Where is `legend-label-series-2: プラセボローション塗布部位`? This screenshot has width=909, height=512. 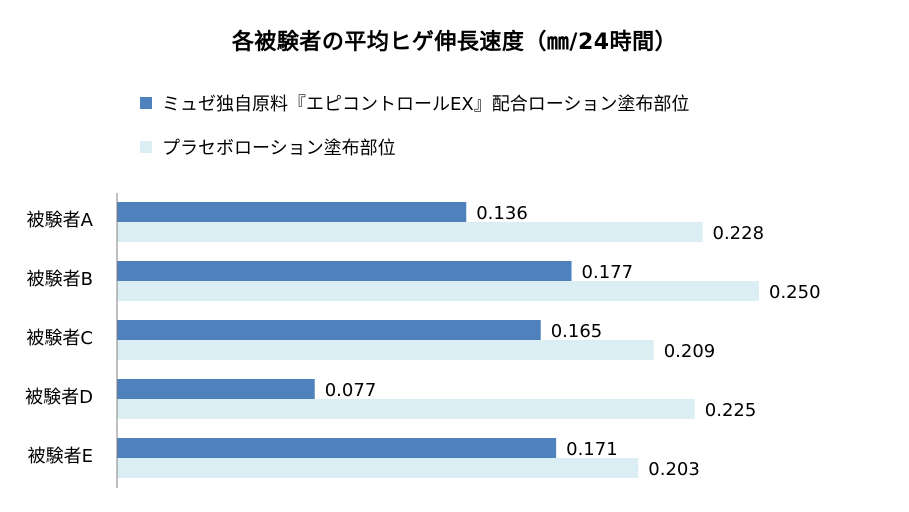 legend-label-series-2: プラセボローション塗布部位 is located at coordinates (279, 148).